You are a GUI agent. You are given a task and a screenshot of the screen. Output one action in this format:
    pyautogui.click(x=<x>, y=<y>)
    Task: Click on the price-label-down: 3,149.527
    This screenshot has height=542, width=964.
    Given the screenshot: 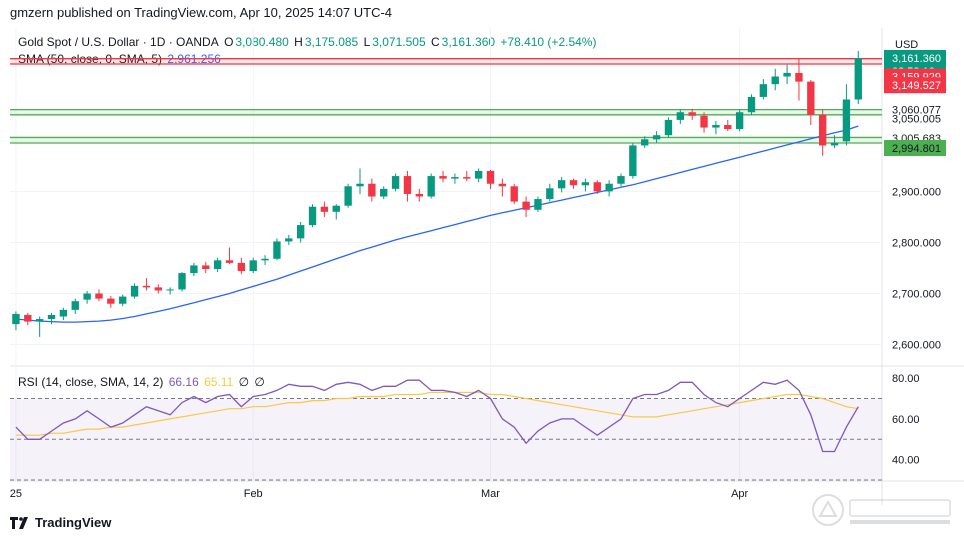 What is the action you would take?
    pyautogui.click(x=916, y=86)
    